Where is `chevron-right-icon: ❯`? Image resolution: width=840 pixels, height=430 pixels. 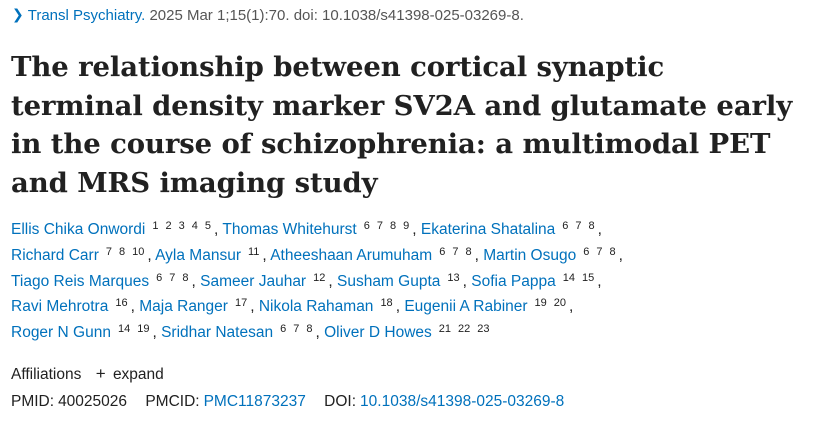
chevron-right-icon: ❯ is located at coordinates (18, 14).